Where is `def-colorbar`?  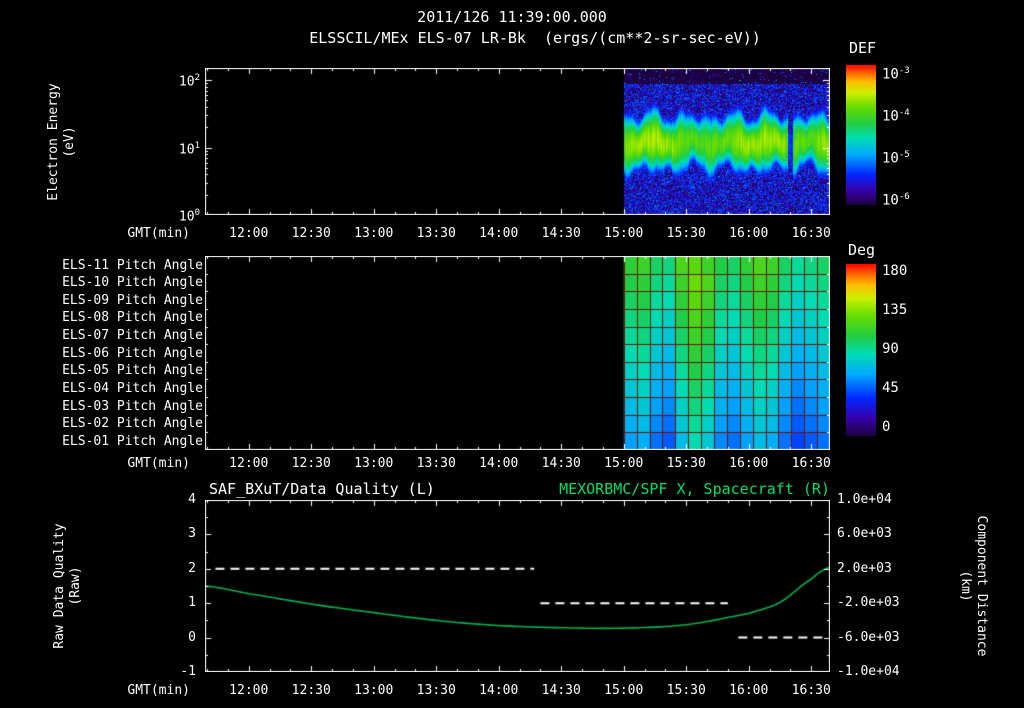
def-colorbar is located at coordinates (861, 135).